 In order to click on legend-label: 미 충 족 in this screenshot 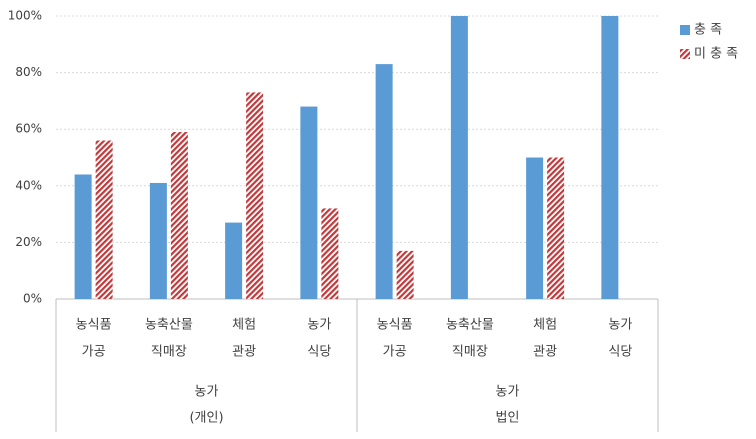, I will do `click(716, 54)`.